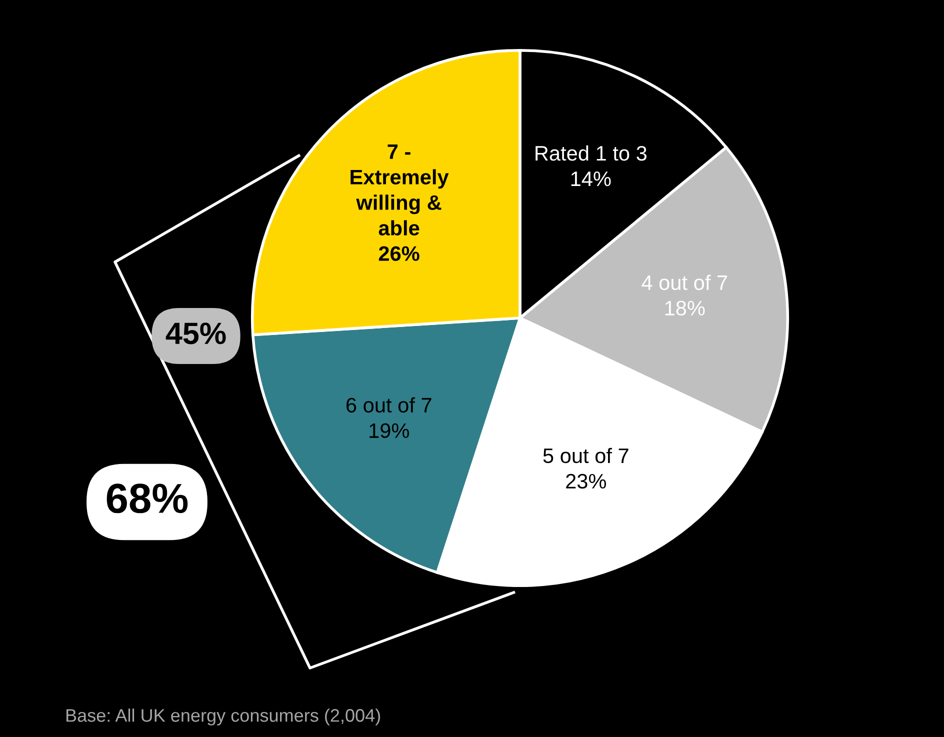  I want to click on slice-label: Rated 1 to 3, so click(591, 153).